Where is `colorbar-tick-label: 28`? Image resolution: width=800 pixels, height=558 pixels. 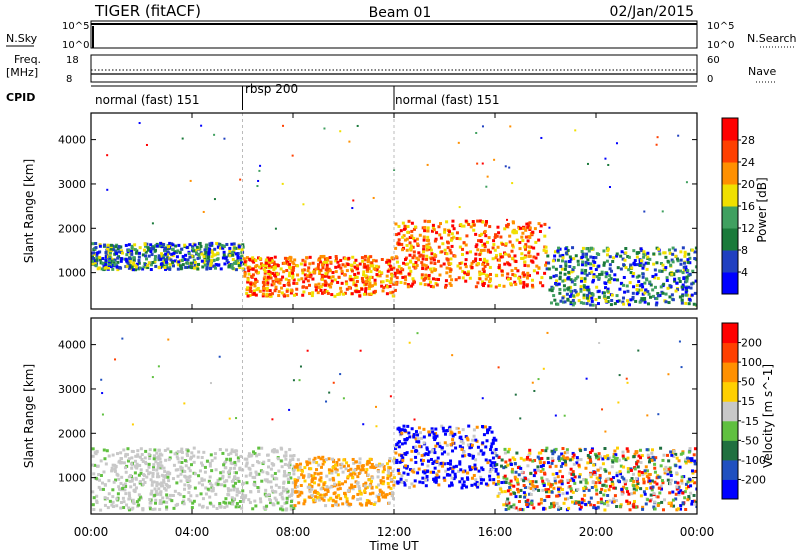
colorbar-tick-label: 28 is located at coordinates (748, 140).